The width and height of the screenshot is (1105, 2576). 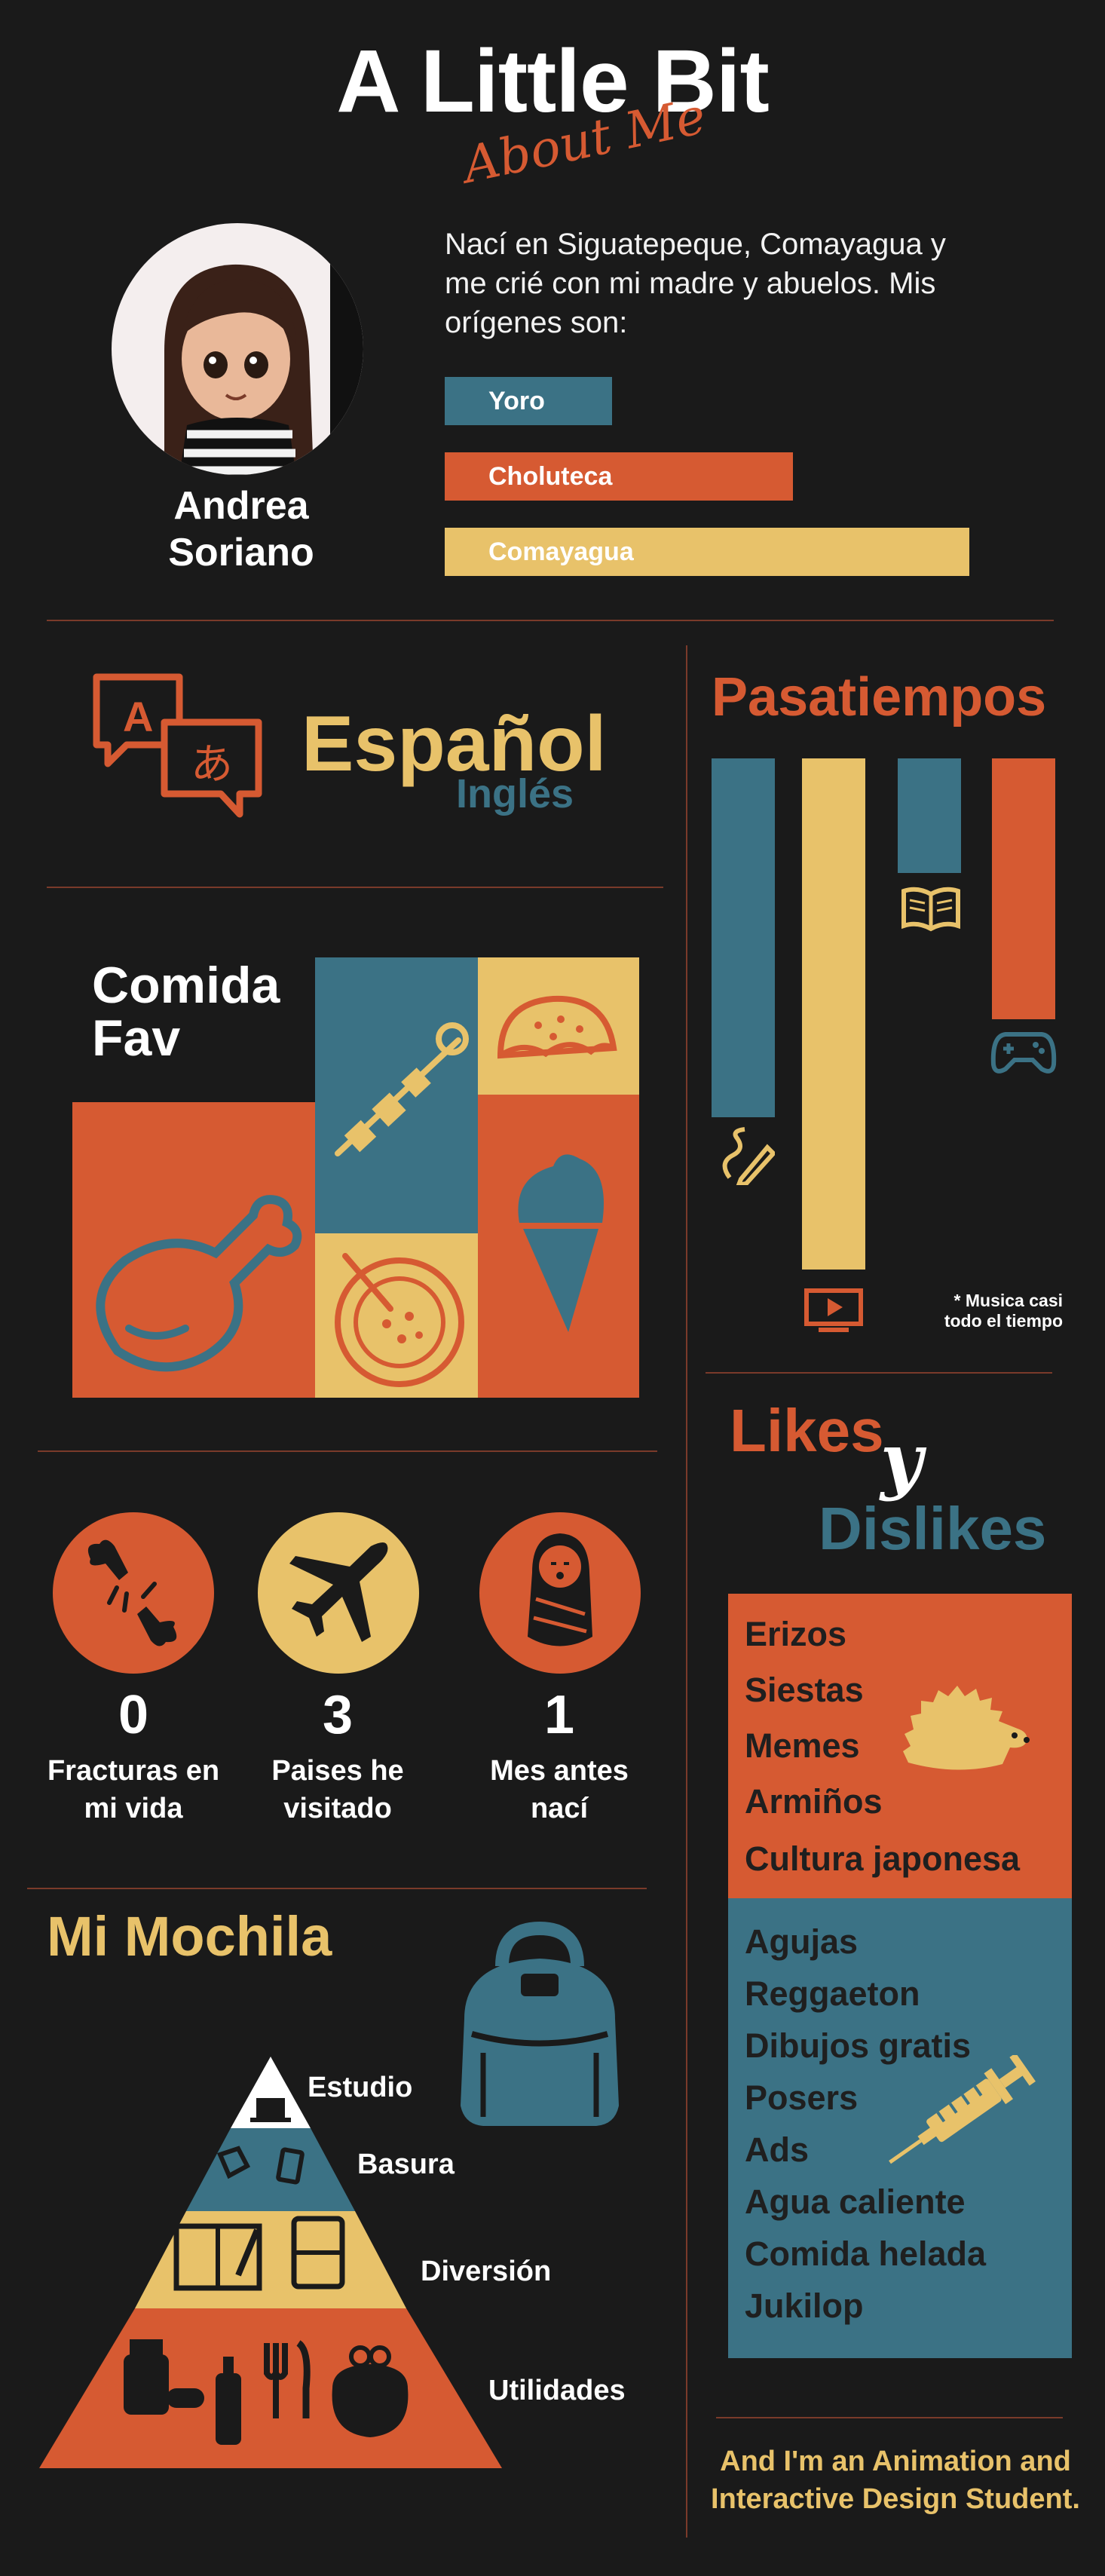 I want to click on dislikes-panel, so click(x=900, y=2128).